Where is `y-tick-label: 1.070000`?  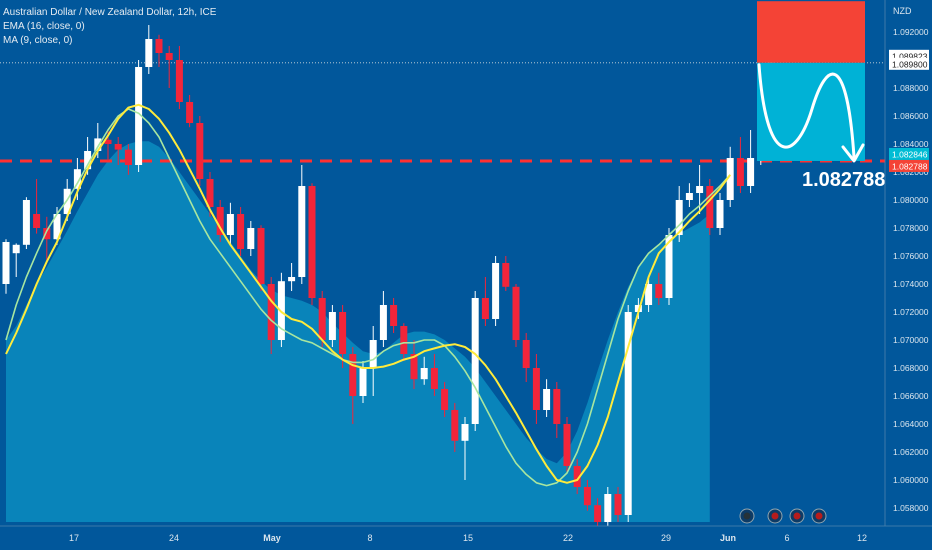 y-tick-label: 1.070000 is located at coordinates (911, 340).